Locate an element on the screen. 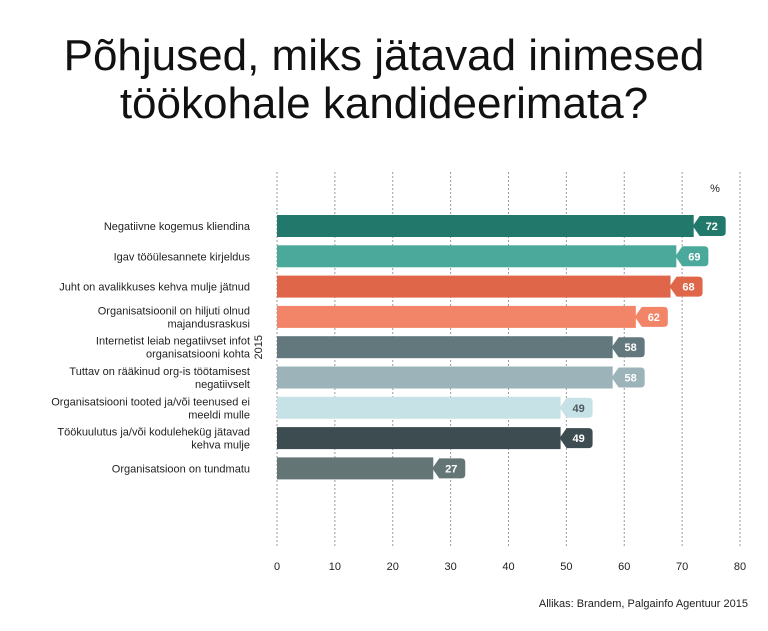 This screenshot has width=768, height=631. x-tick-label: 80 is located at coordinates (740, 567).